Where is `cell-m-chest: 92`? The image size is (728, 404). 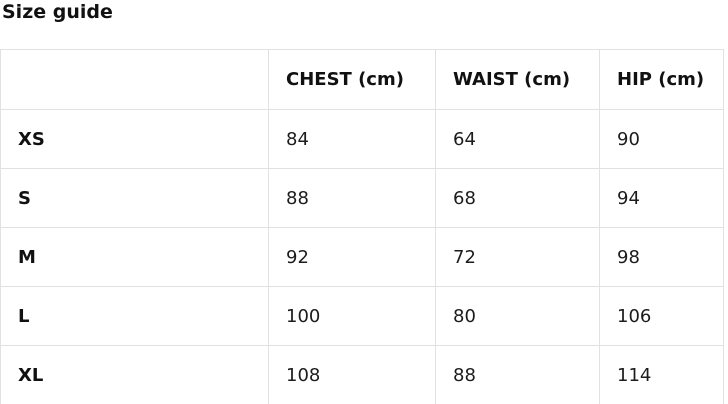 cell-m-chest: 92 is located at coordinates (352, 257).